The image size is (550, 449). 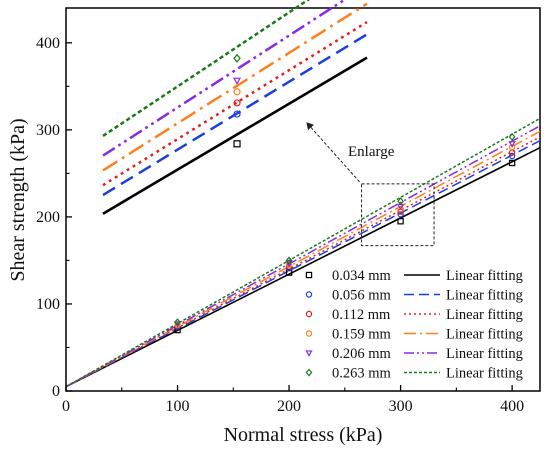 I want to click on y-tick-label-0: 0, so click(x=56, y=391).